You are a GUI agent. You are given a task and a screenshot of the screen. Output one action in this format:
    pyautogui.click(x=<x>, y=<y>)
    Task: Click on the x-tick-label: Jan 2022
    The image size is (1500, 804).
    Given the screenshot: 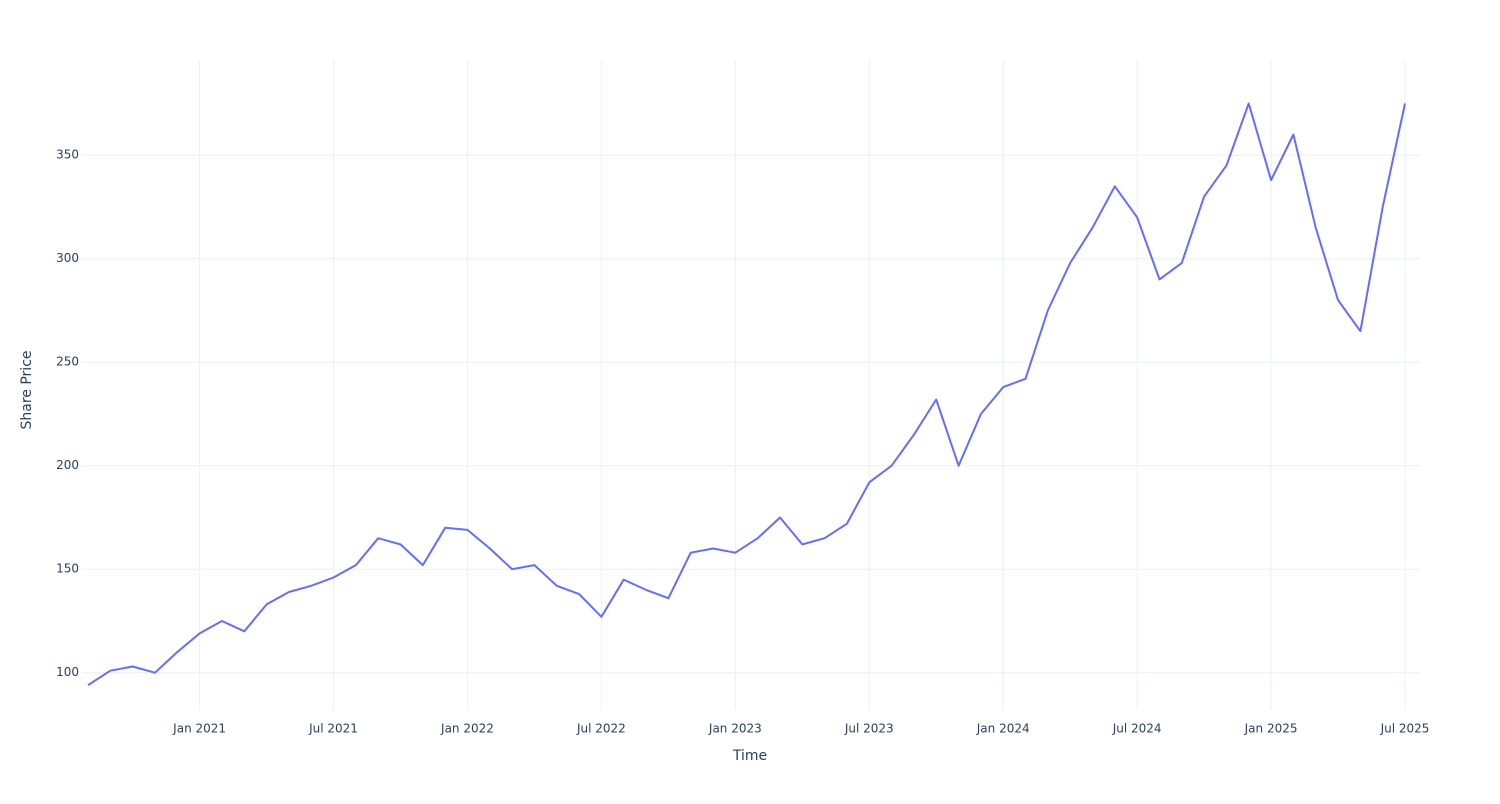 What is the action you would take?
    pyautogui.click(x=467, y=729)
    